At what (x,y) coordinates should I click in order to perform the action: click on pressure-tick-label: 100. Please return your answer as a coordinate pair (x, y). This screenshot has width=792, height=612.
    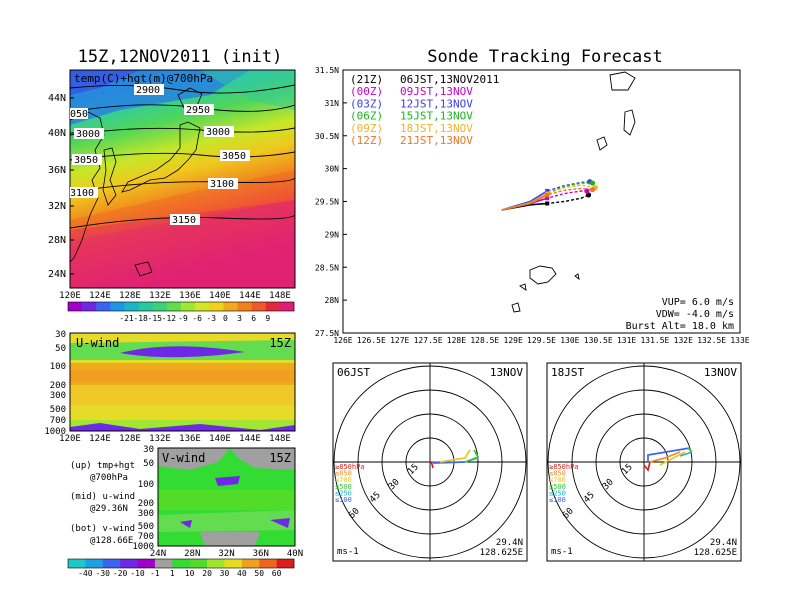
    Looking at the image, I should click on (146, 485).